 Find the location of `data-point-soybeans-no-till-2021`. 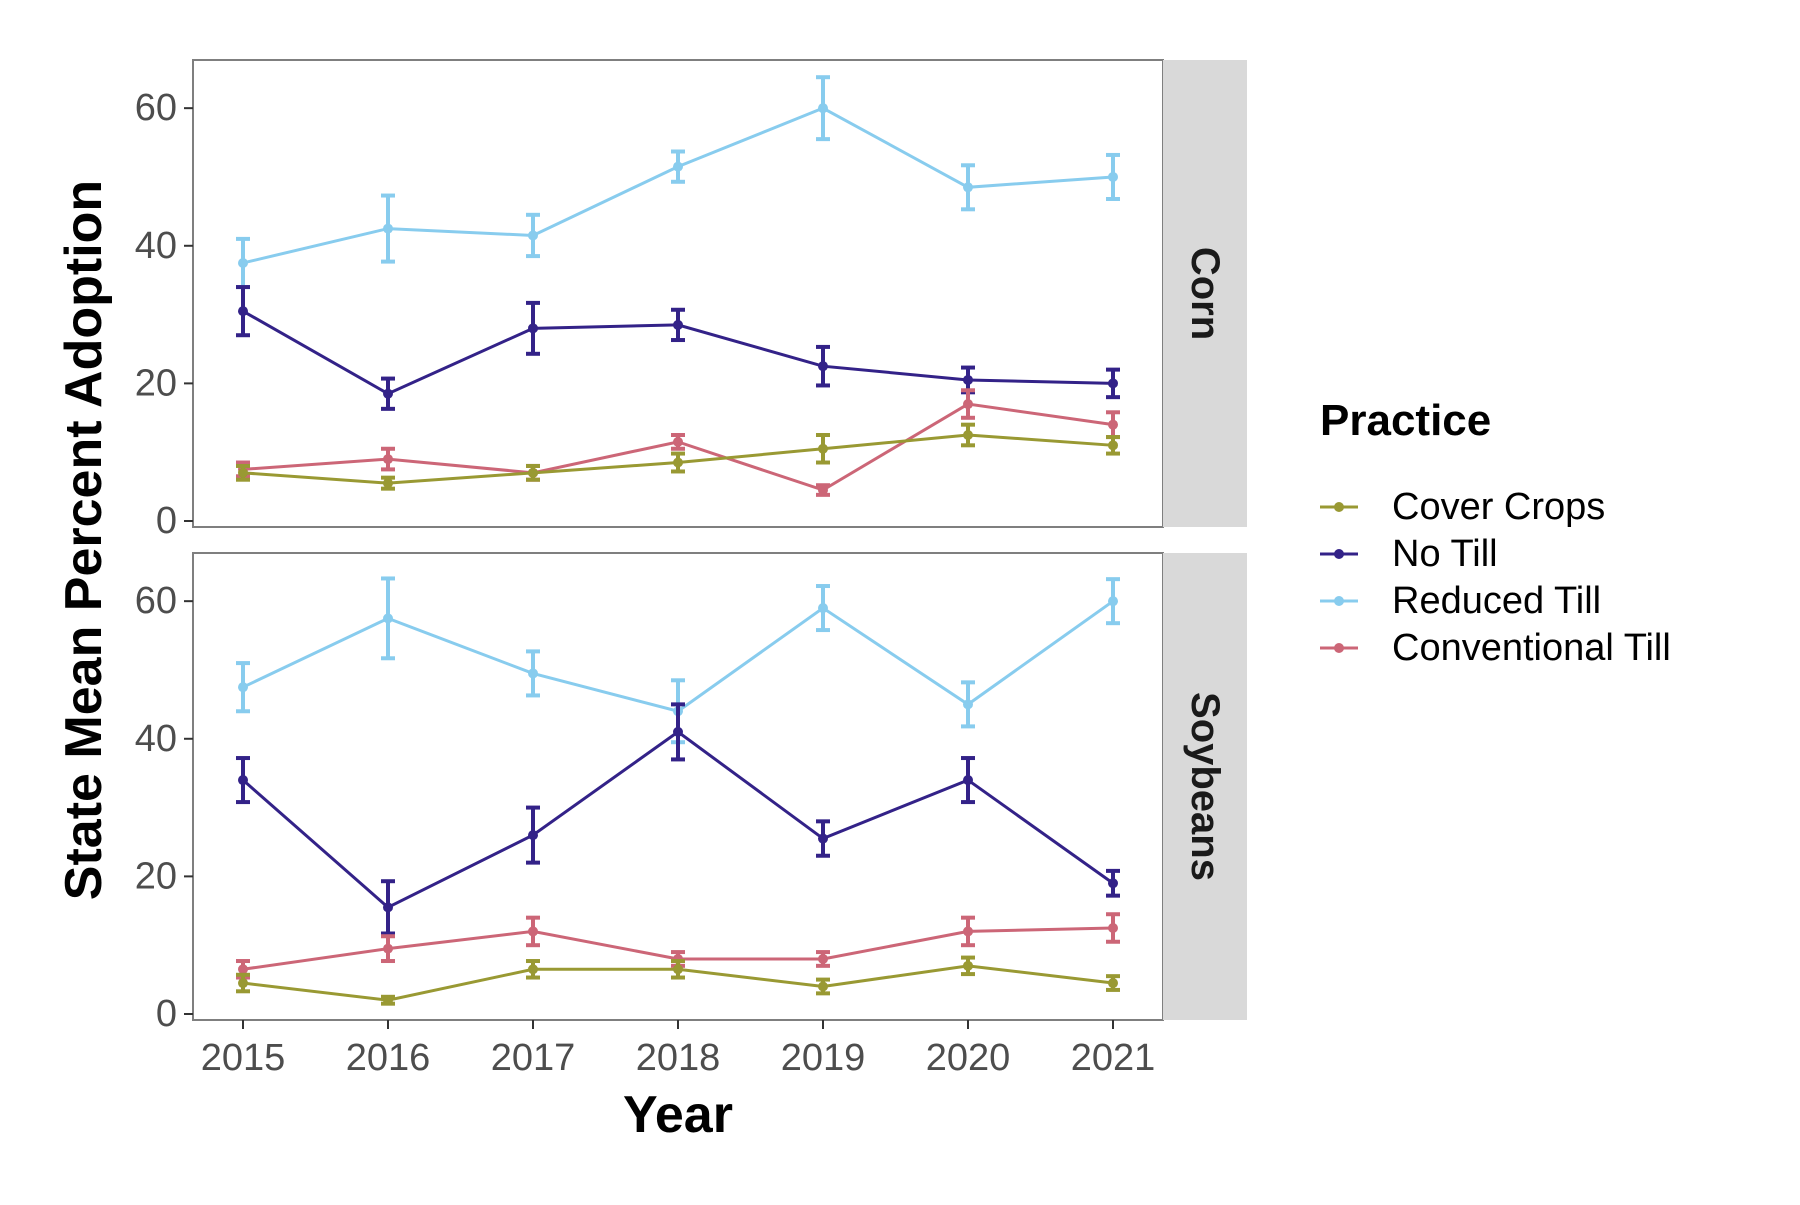

data-point-soybeans-no-till-2021 is located at coordinates (1113, 883).